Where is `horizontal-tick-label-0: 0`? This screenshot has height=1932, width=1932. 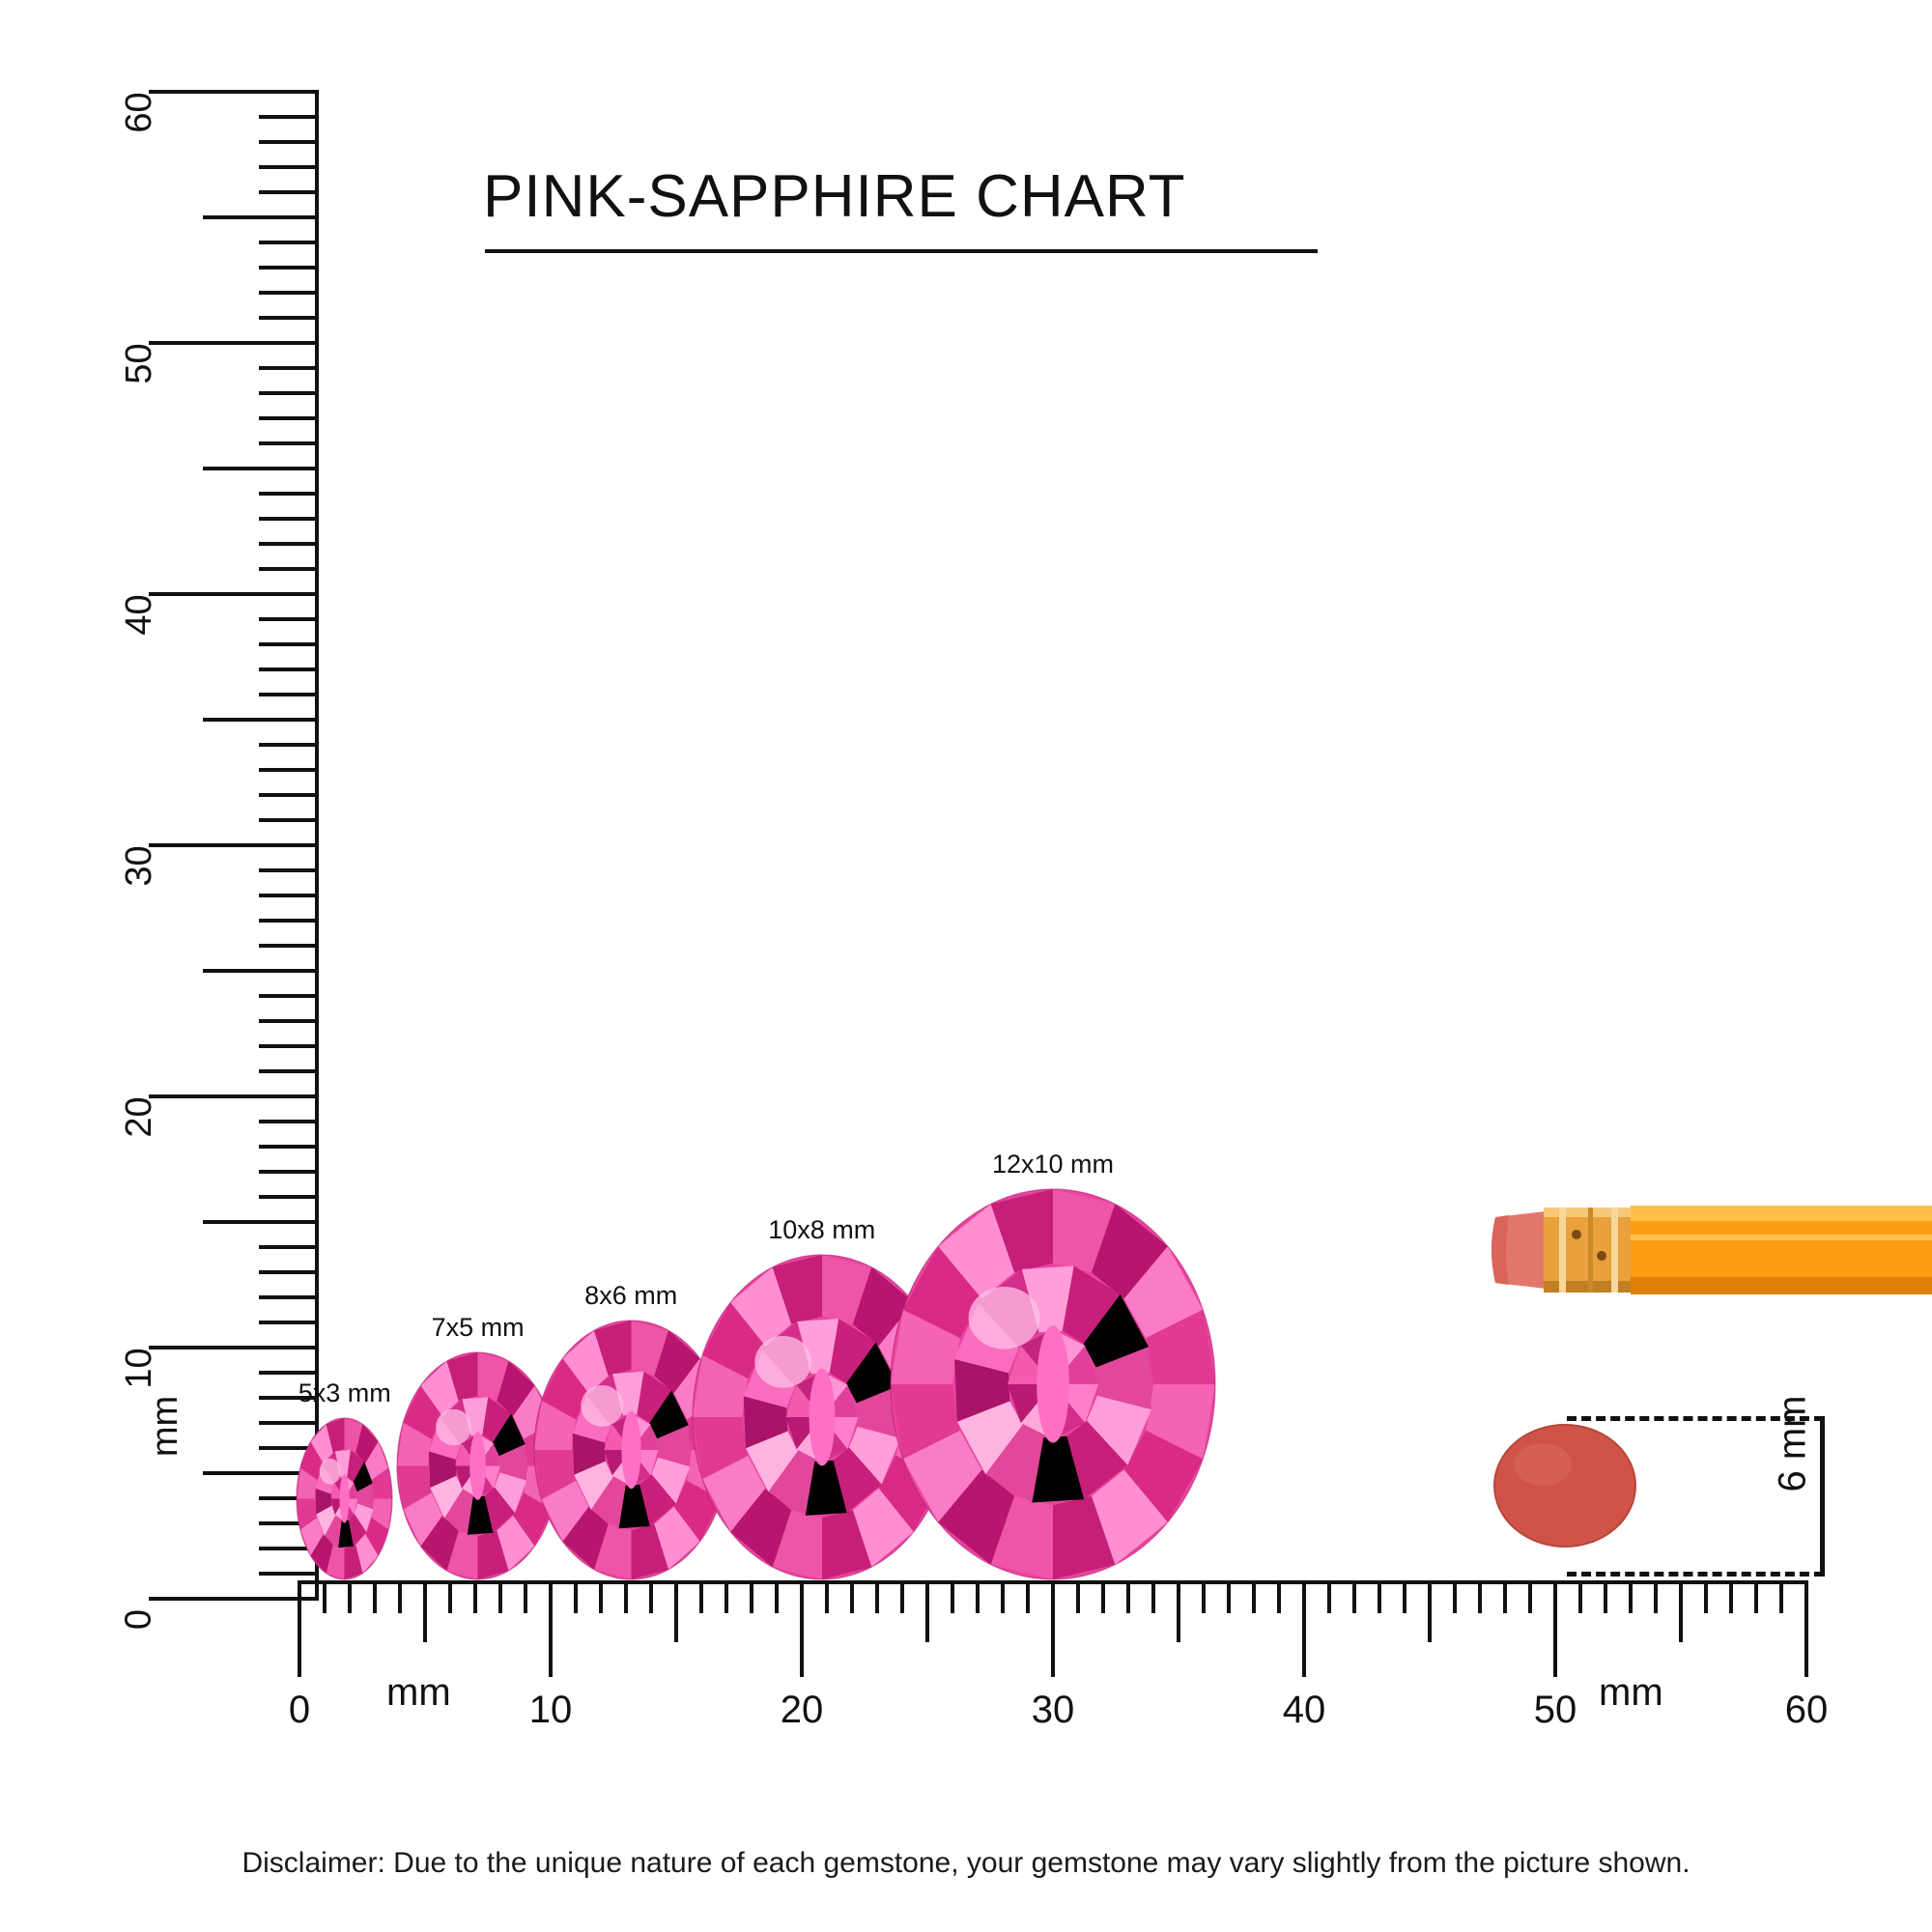 horizontal-tick-label-0: 0 is located at coordinates (299, 1710).